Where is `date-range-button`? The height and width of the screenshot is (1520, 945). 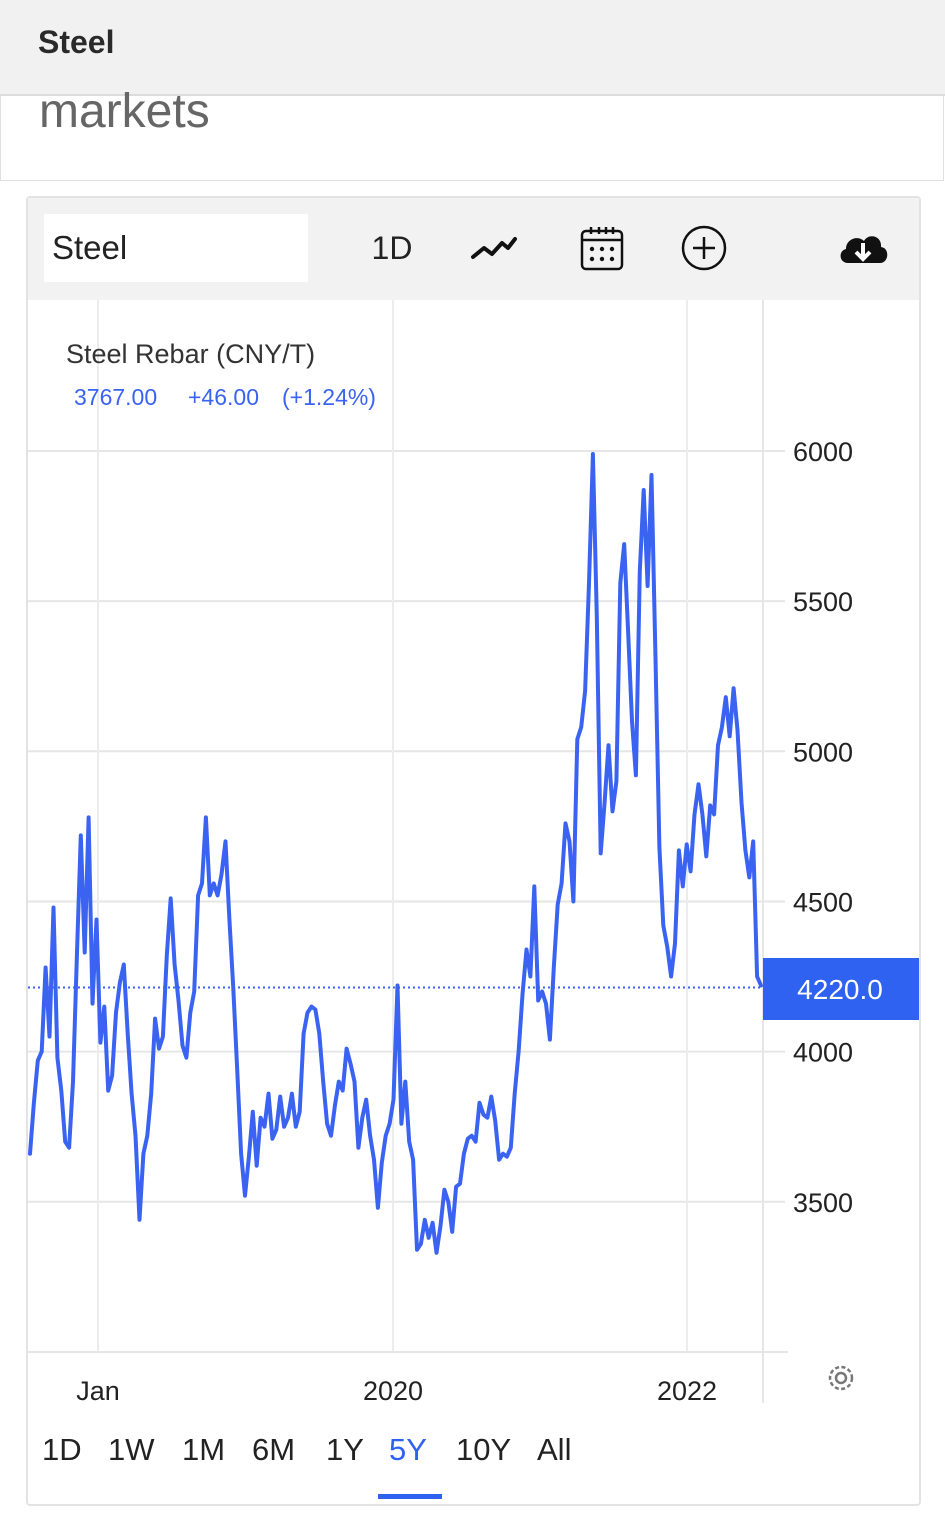
date-range-button is located at coordinates (602, 248).